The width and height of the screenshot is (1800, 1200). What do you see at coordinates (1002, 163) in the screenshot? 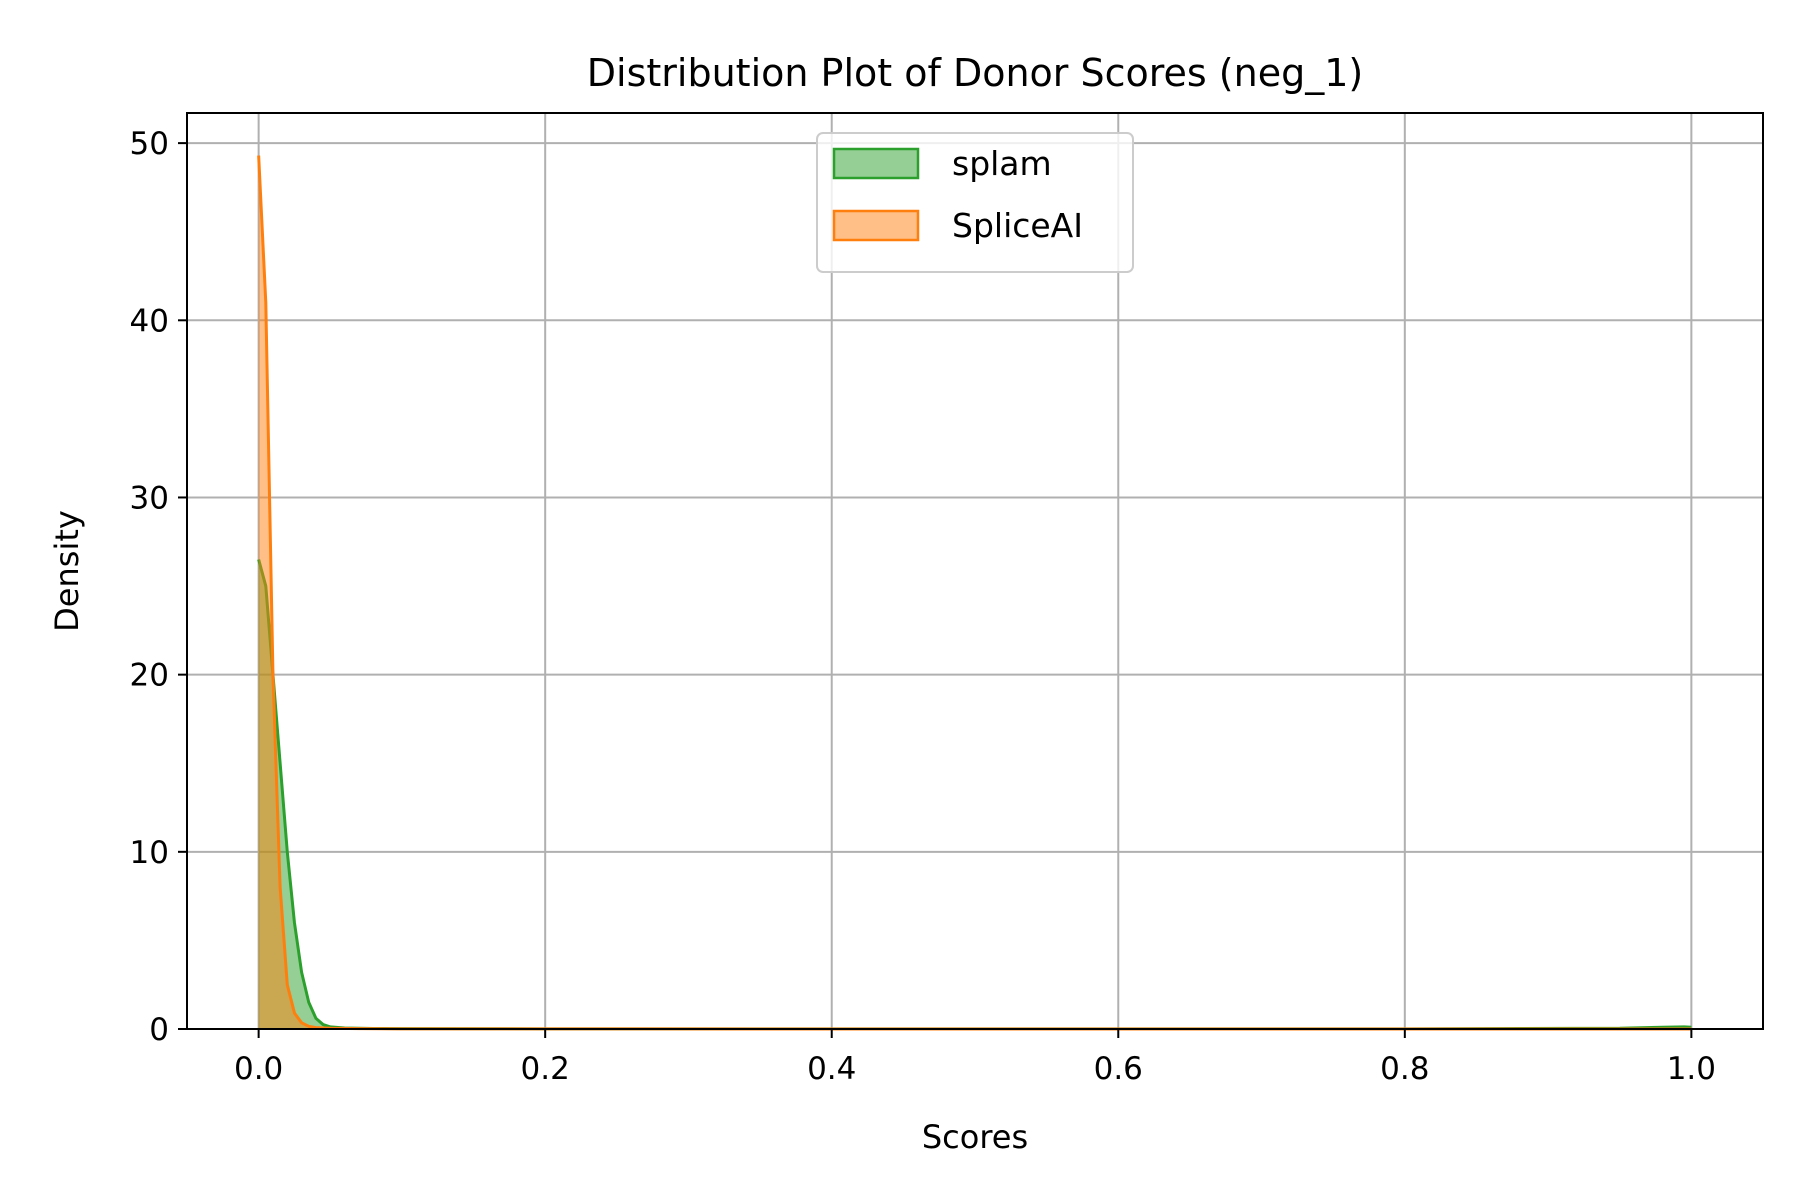
I see `legend-label-splam: splam` at bounding box center [1002, 163].